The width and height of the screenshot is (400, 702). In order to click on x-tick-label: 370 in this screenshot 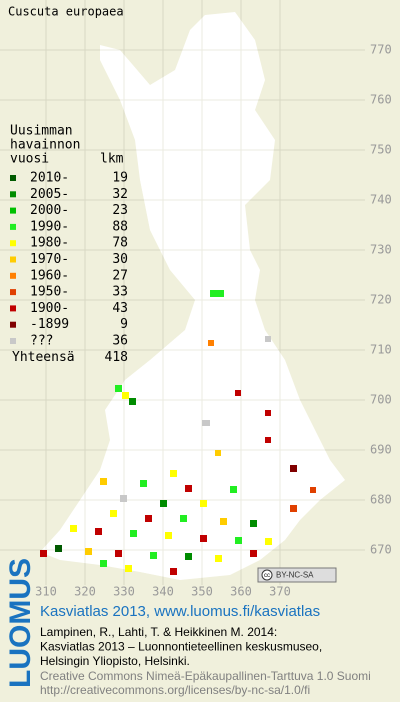, I will do `click(280, 592)`.